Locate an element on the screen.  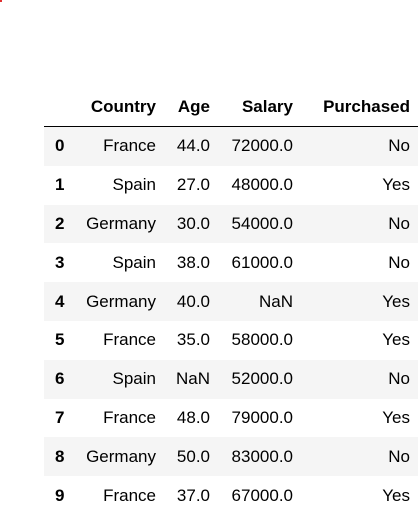
row-index: 3 is located at coordinates (60, 262).